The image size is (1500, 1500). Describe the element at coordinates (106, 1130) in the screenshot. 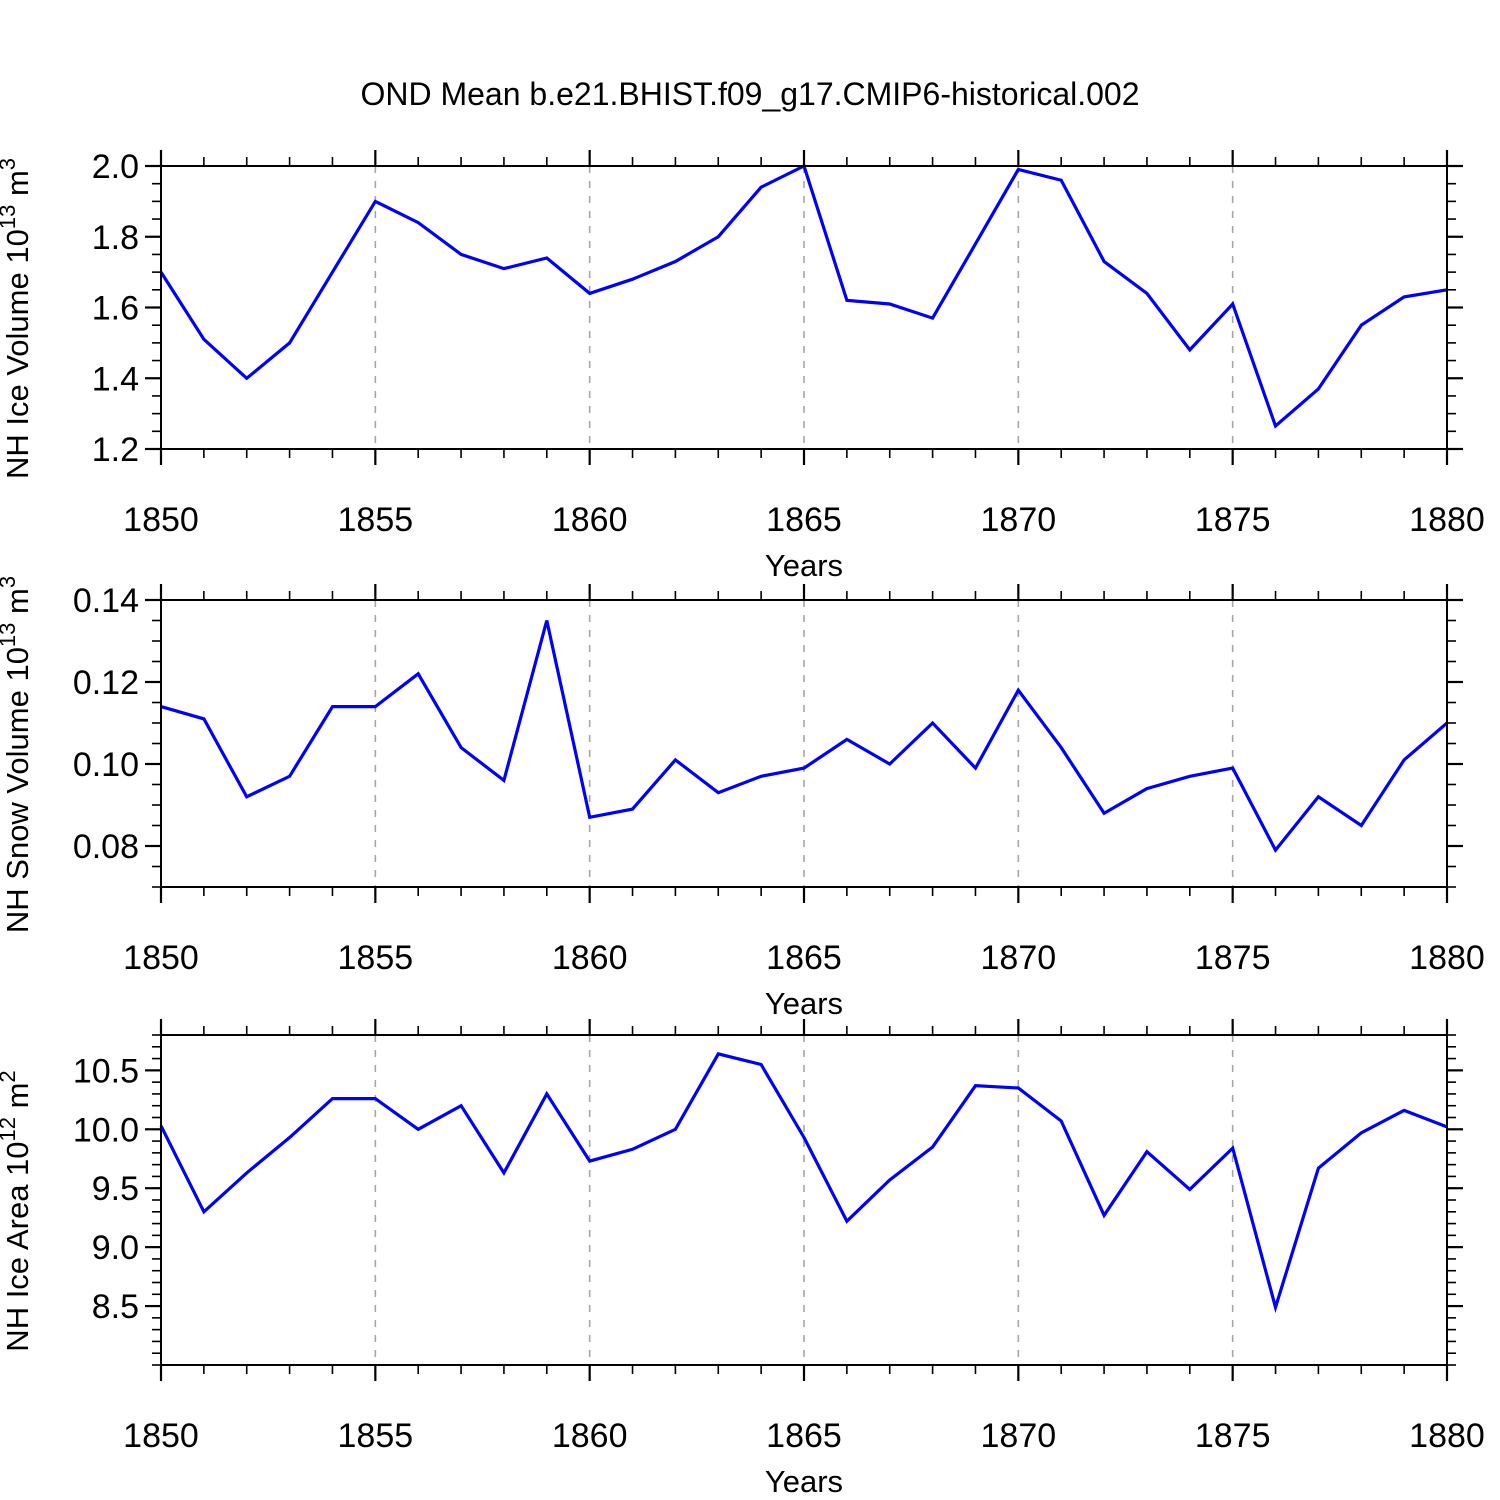

I see `y-tick-label: 10.0` at that location.